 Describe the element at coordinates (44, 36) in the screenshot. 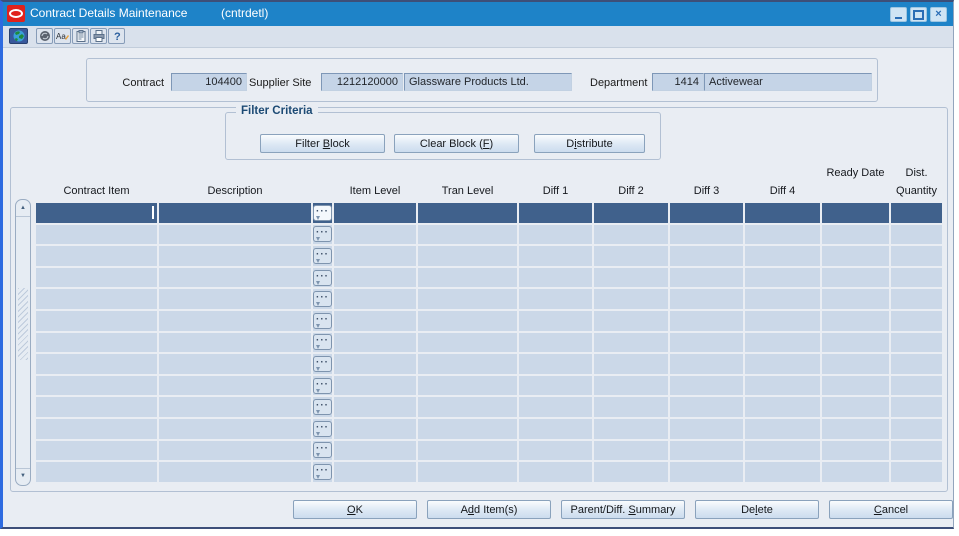

I see `refresh-icon` at that location.